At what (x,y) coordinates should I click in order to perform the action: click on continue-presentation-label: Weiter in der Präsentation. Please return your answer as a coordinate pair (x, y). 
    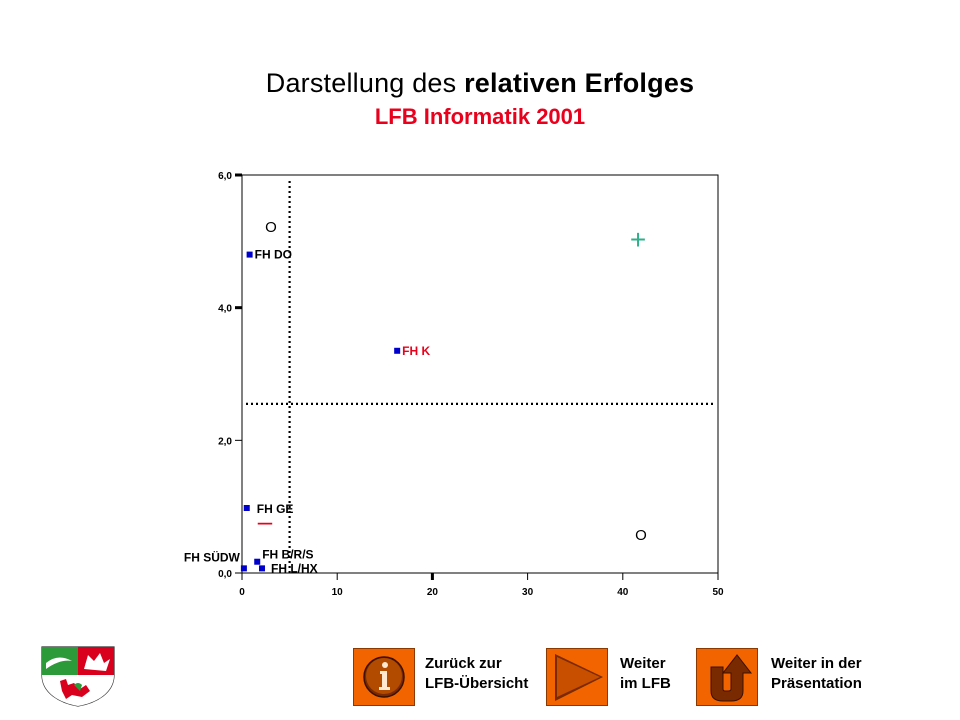
    Looking at the image, I should click on (816, 674).